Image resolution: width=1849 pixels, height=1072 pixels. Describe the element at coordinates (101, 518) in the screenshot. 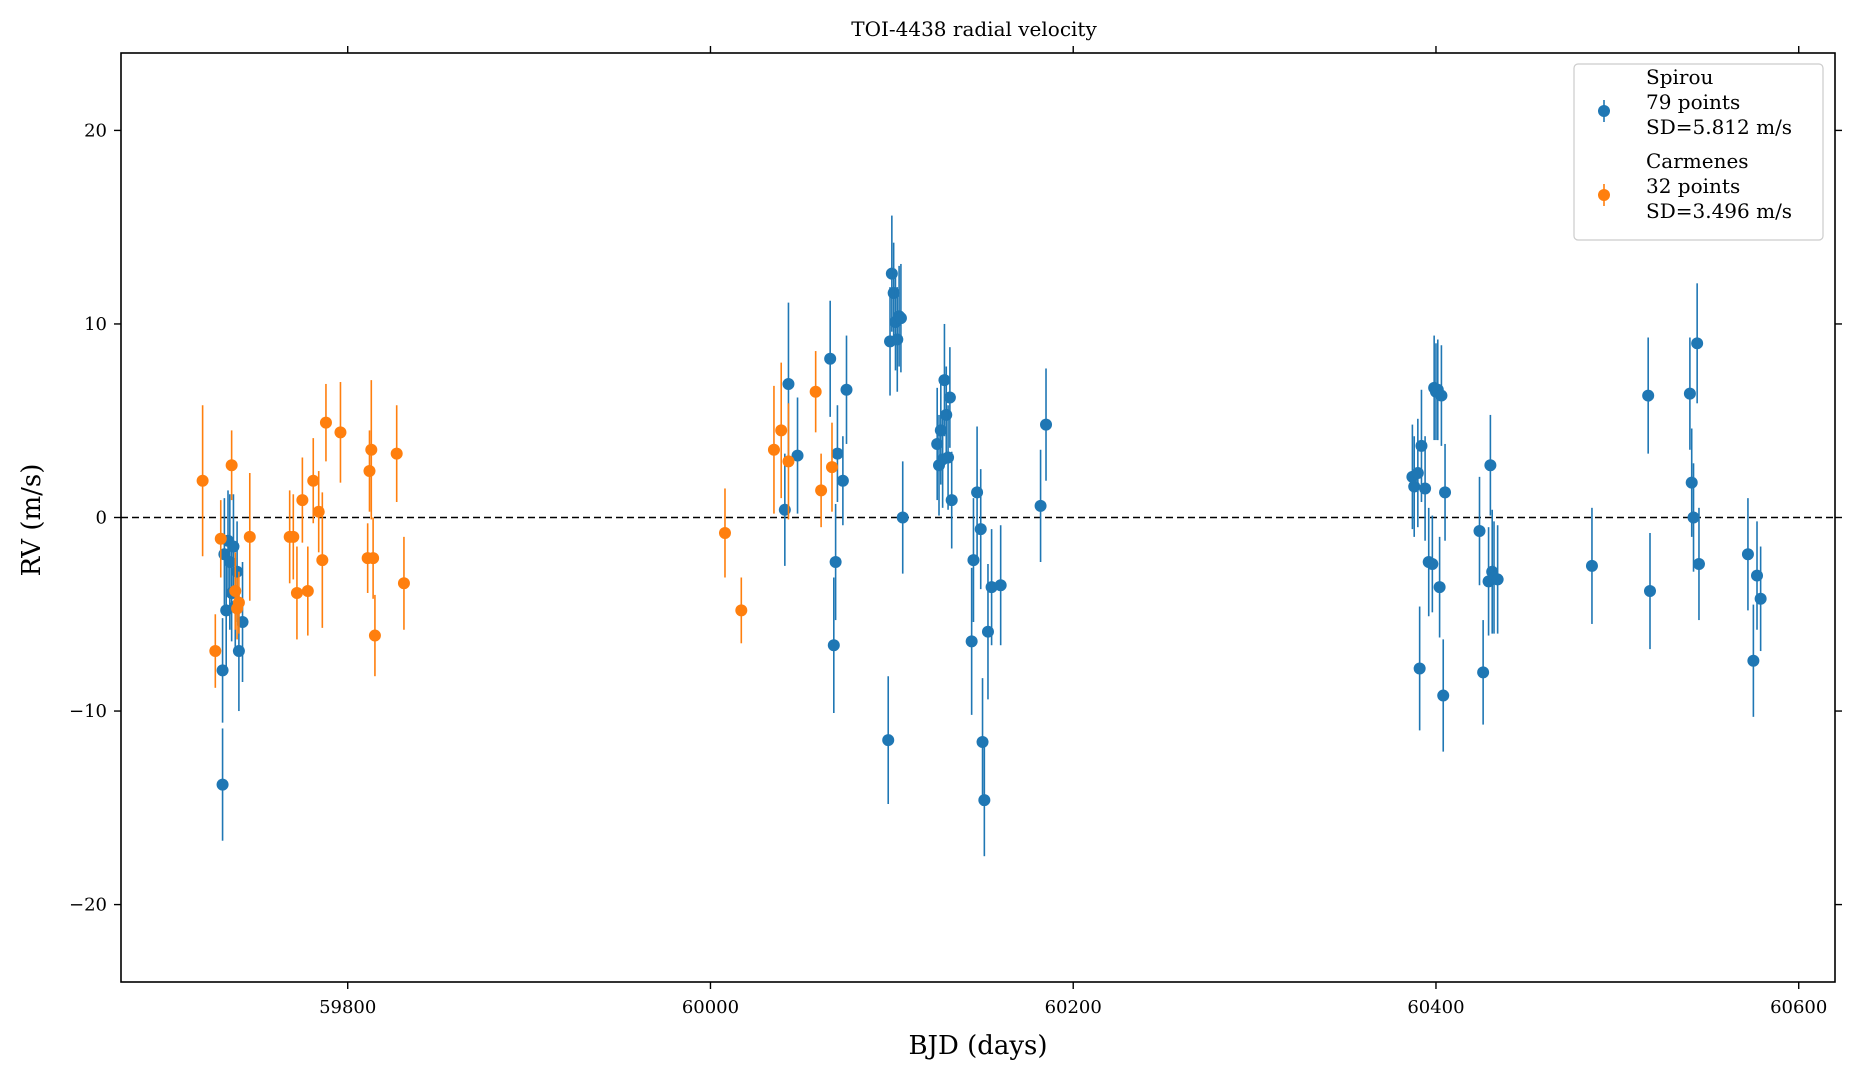

I see `y-tick-label: 0` at that location.